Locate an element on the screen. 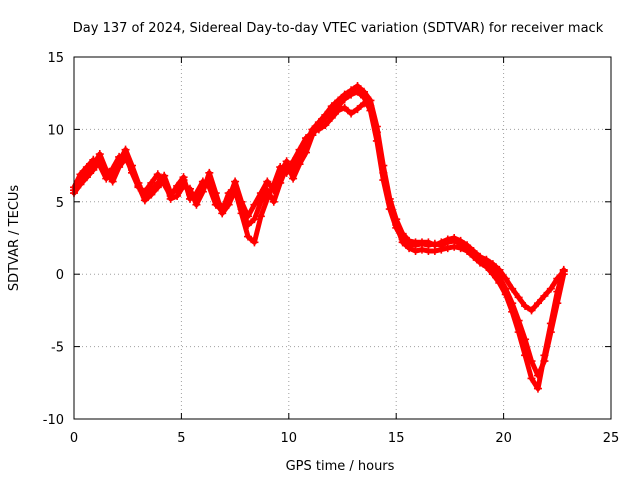 The height and width of the screenshot is (480, 640). x-tick-label: 10 is located at coordinates (289, 438).